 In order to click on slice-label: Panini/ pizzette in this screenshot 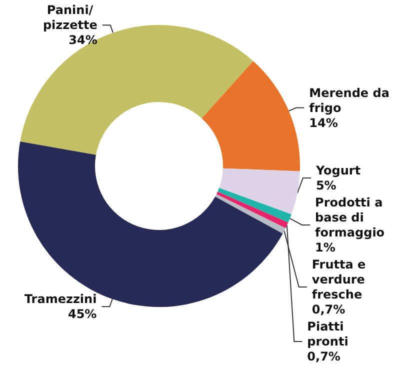, I will do `click(70, 17)`.